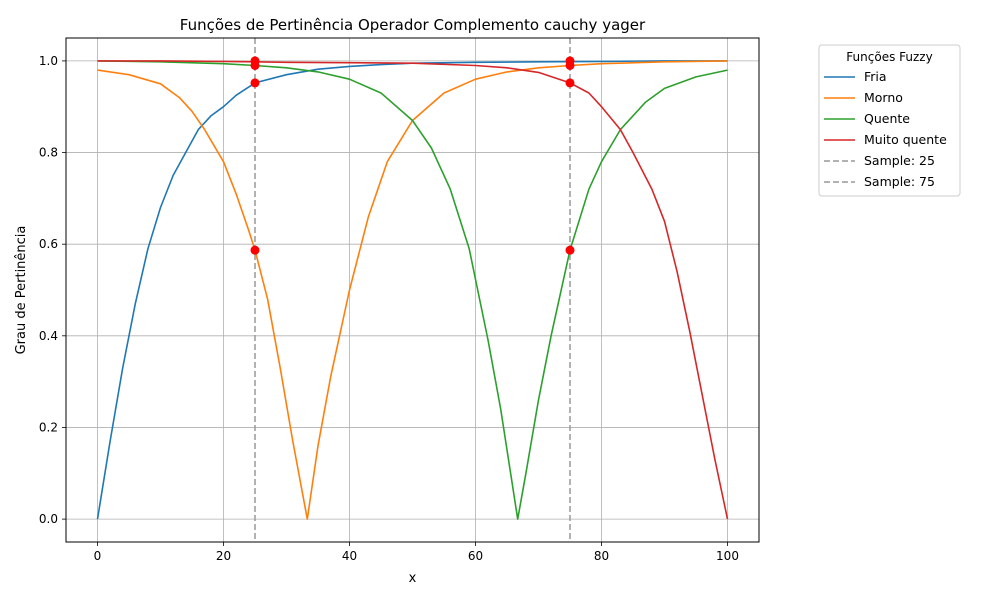 The image size is (1000, 600). I want to click on y-tick-label: 0.6, so click(48, 244).